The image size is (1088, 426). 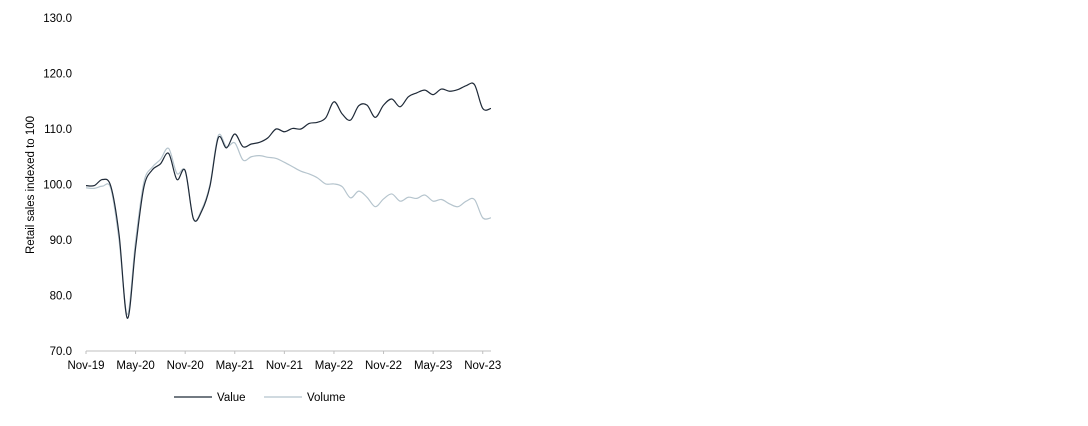 What do you see at coordinates (57, 19) in the screenshot?
I see `y-tick-label: 130.0` at bounding box center [57, 19].